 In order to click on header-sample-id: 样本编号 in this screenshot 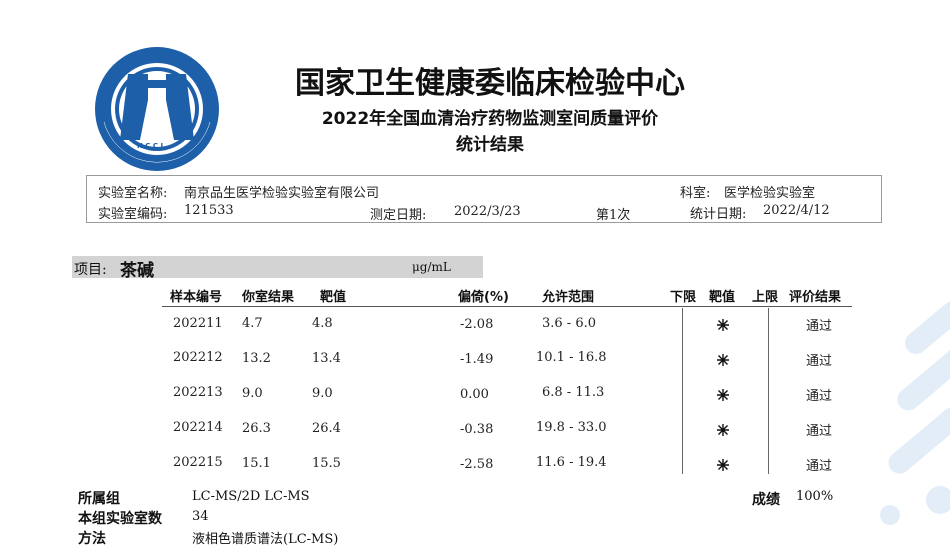, I will do `click(196, 297)`.